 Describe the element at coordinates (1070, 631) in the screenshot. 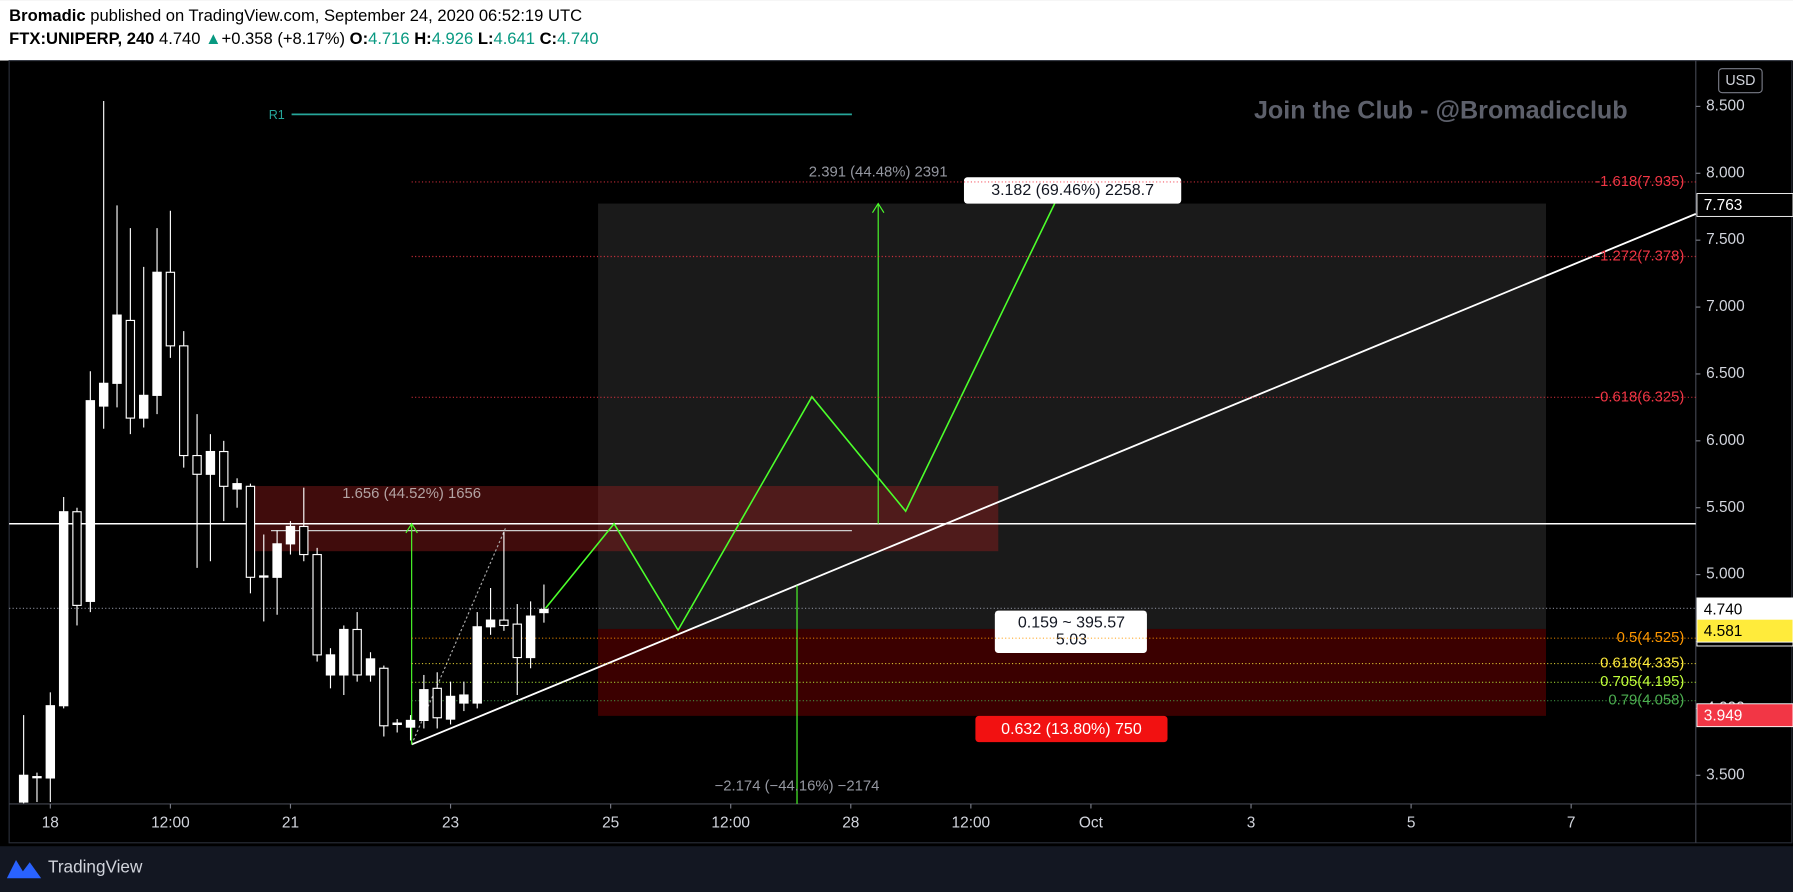

I see `range-box` at that location.